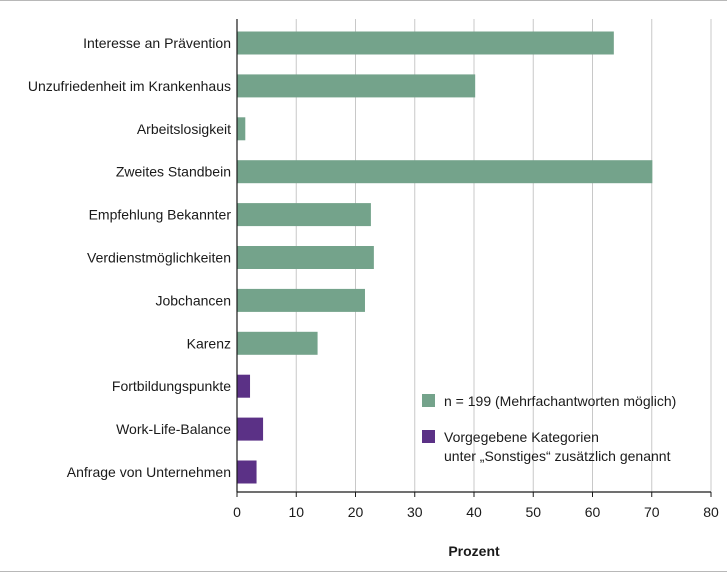  Describe the element at coordinates (173, 172) in the screenshot. I see `category-label: Zweites Standbein` at that location.